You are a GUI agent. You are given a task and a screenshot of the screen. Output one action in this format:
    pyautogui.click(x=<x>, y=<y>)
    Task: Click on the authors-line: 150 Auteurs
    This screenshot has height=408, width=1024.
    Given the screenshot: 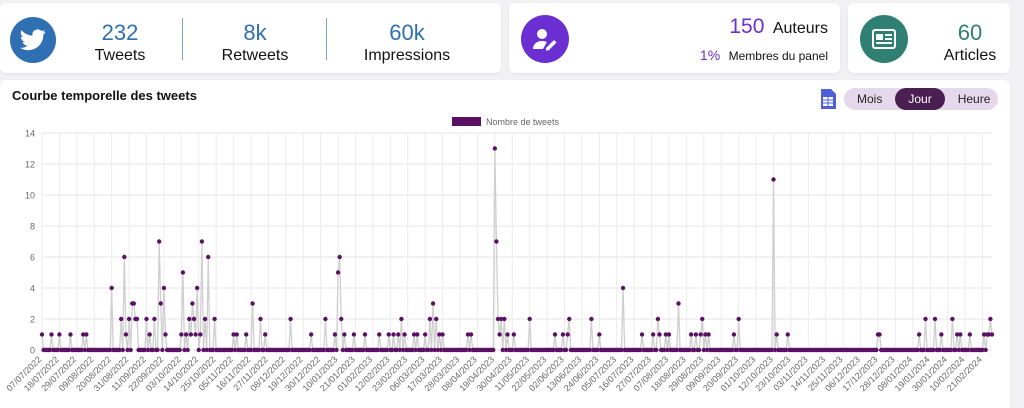 What is the action you would take?
    pyautogui.click(x=778, y=27)
    